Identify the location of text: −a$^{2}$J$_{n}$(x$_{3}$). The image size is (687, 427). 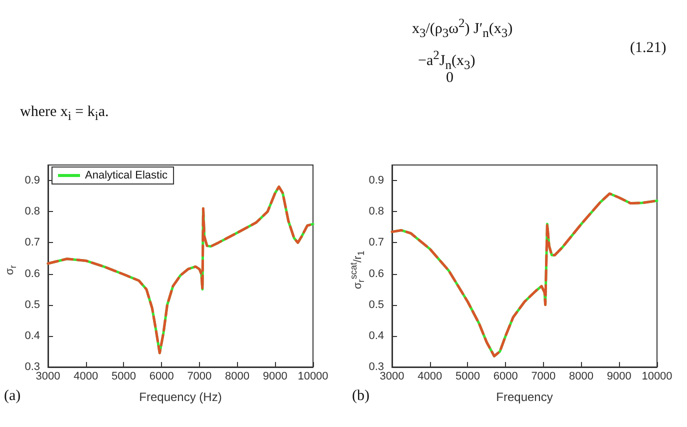
(447, 60).